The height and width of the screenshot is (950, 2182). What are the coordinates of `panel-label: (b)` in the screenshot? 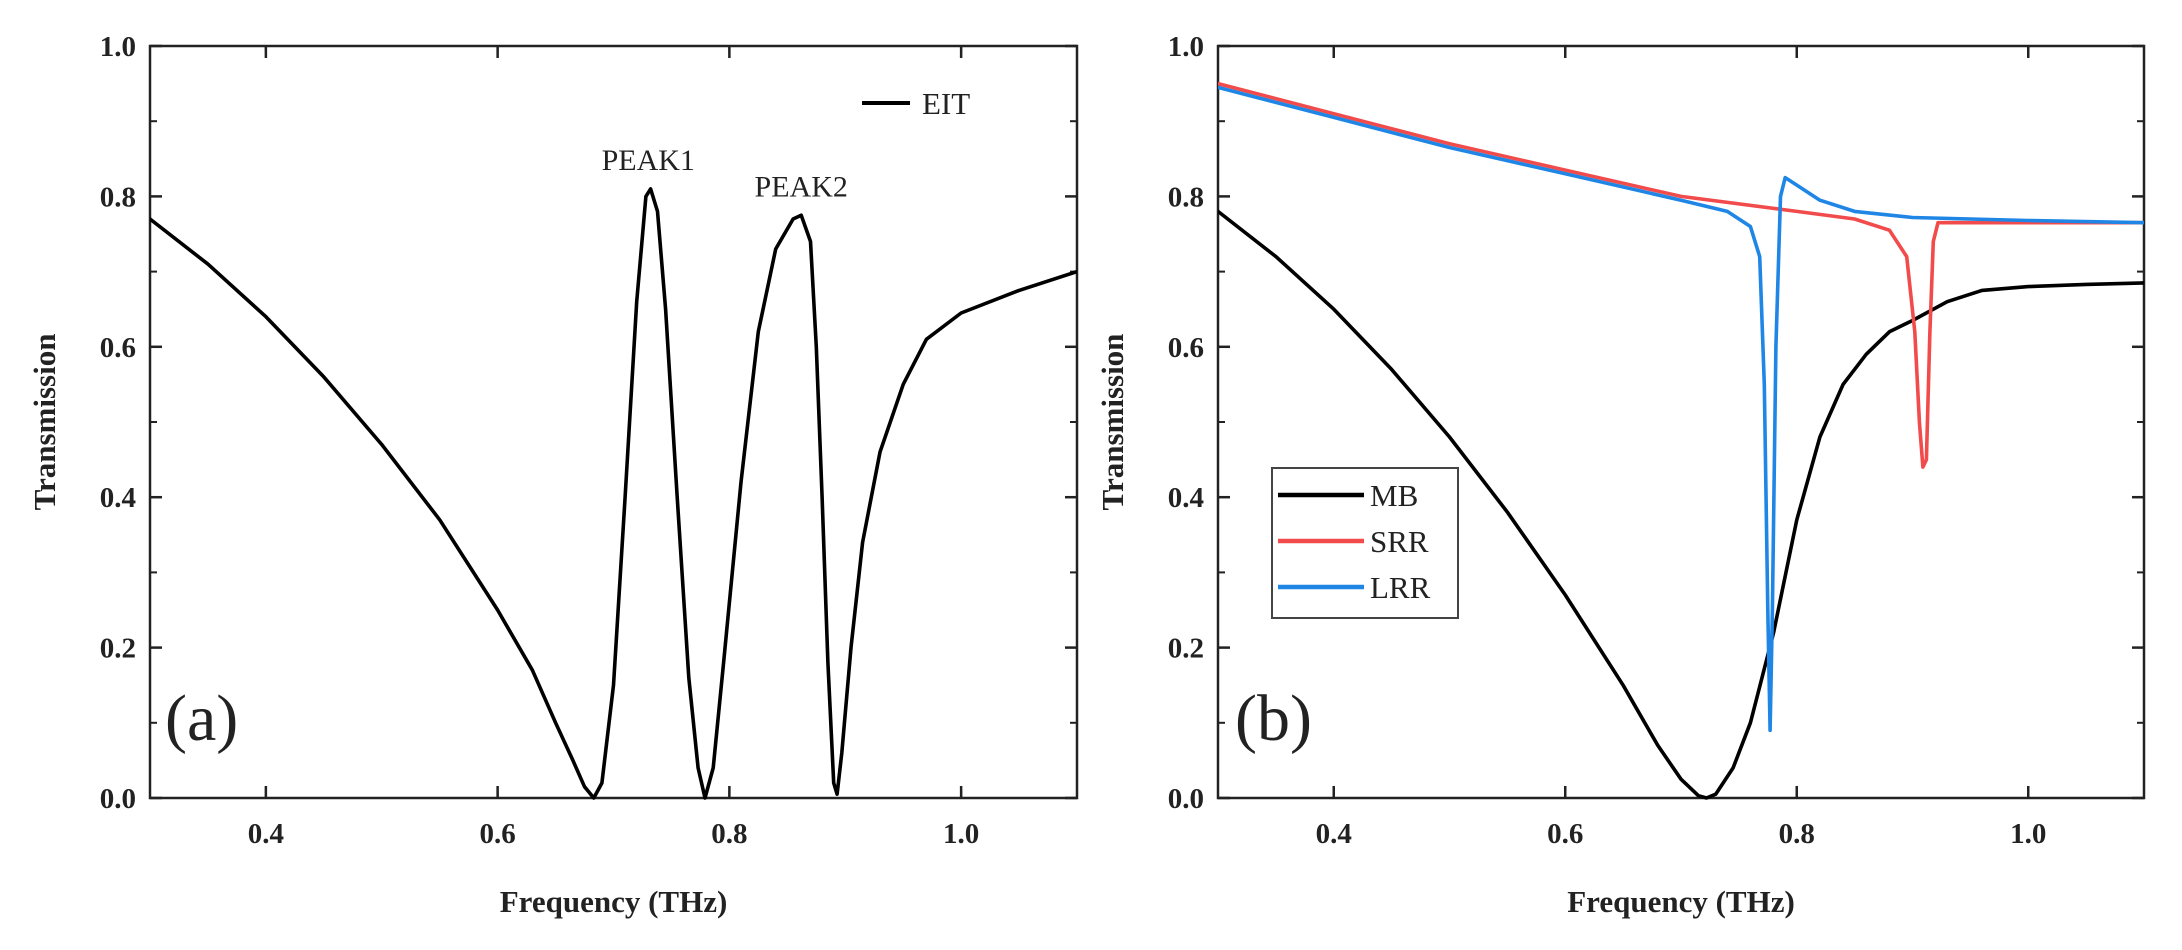 It's located at (1273, 718).